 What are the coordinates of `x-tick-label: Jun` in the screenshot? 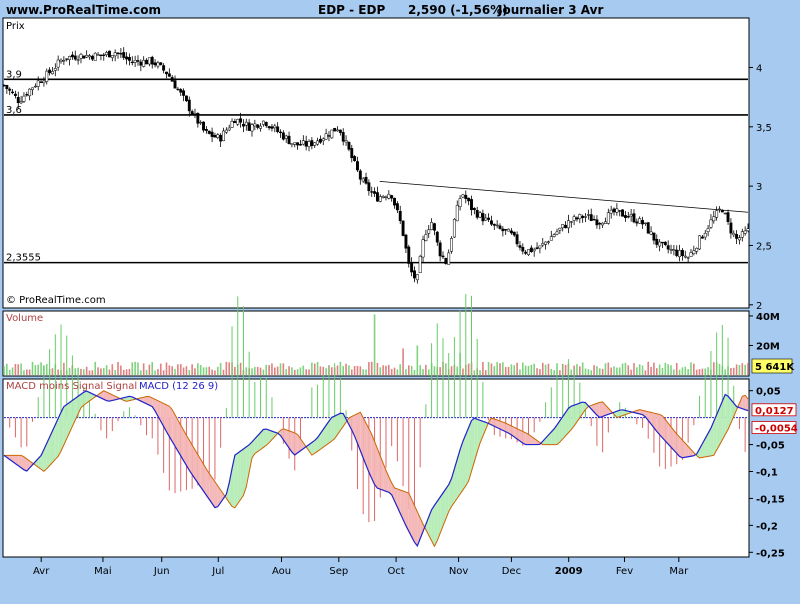 It's located at (161, 571).